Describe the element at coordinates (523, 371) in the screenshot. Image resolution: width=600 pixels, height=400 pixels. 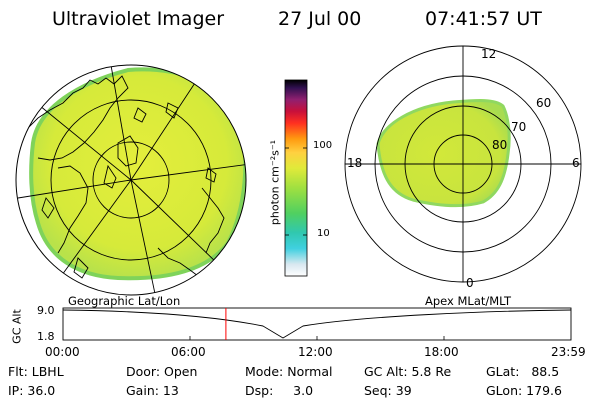
I see `status-glat: GLat: 88.5` at that location.